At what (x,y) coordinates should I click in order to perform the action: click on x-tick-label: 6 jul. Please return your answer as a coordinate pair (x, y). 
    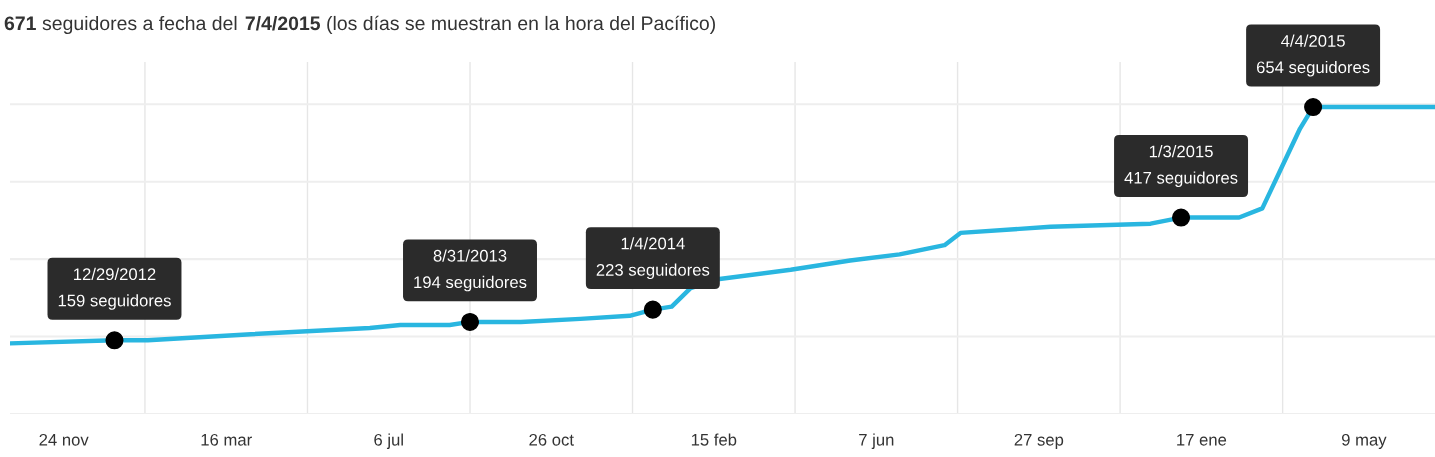
    Looking at the image, I should click on (388, 441).